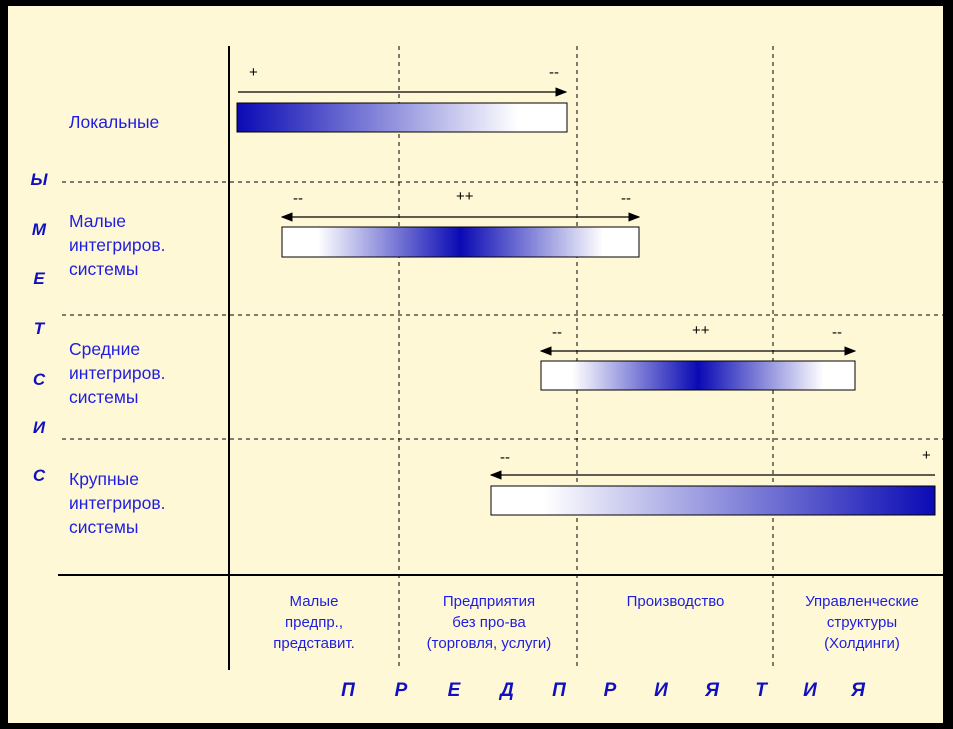 This screenshot has height=729, width=953. What do you see at coordinates (698, 375) in the screenshot?
I see `range-bar-medium` at bounding box center [698, 375].